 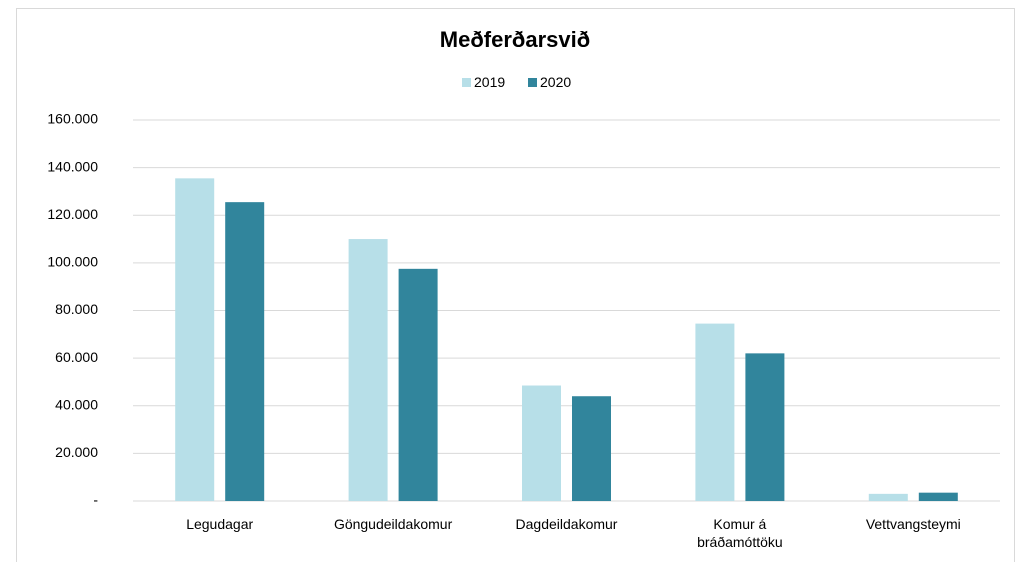 I want to click on y-tick-label: 140.000, so click(x=72, y=166).